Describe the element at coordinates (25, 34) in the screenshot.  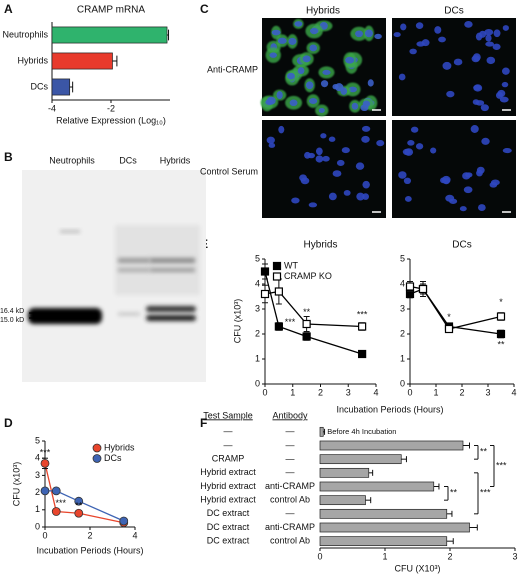
I see `category-label: Neutrophils` at that location.